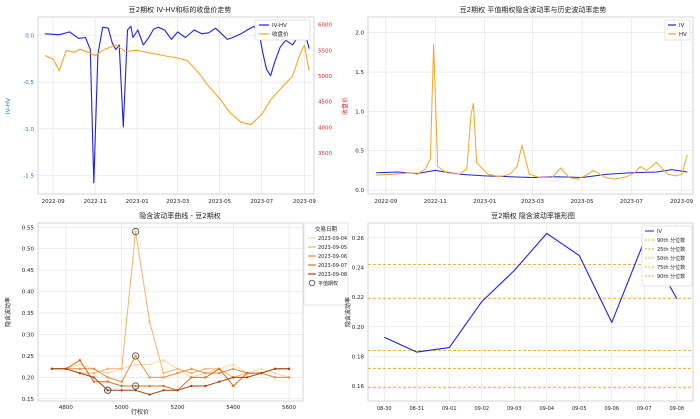 The image size is (700, 419). Describe the element at coordinates (122, 408) in the screenshot. I see `x-tick-label: 5000` at that location.